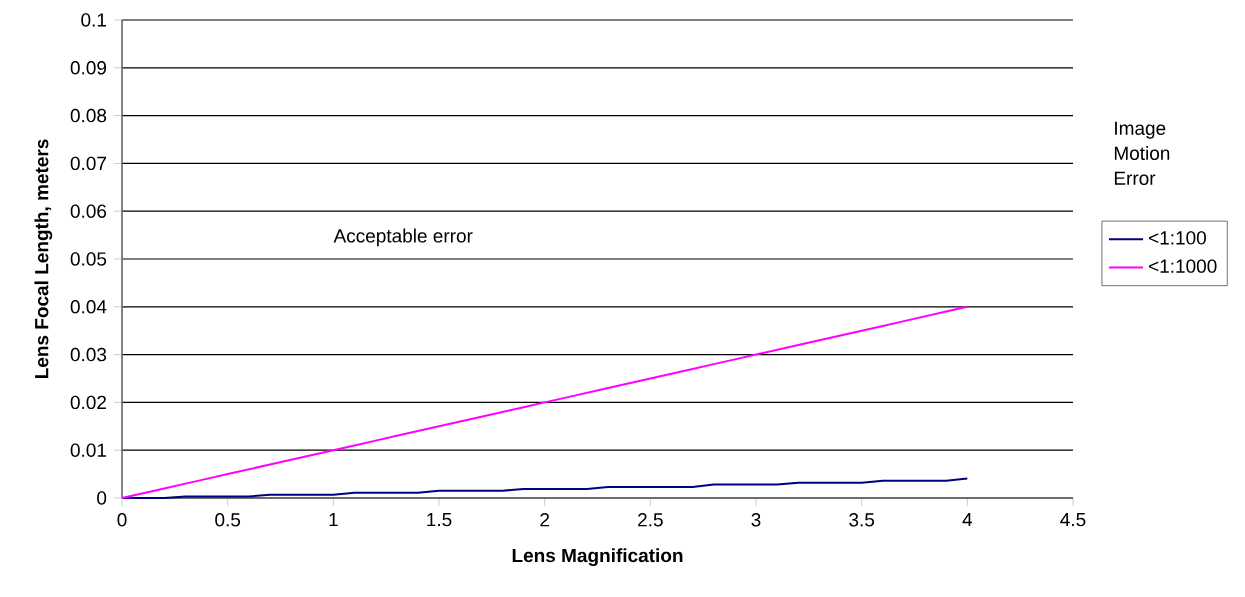 The image size is (1245, 597). What do you see at coordinates (1142, 153) in the screenshot?
I see `legend-title: Image Motion Error` at bounding box center [1142, 153].